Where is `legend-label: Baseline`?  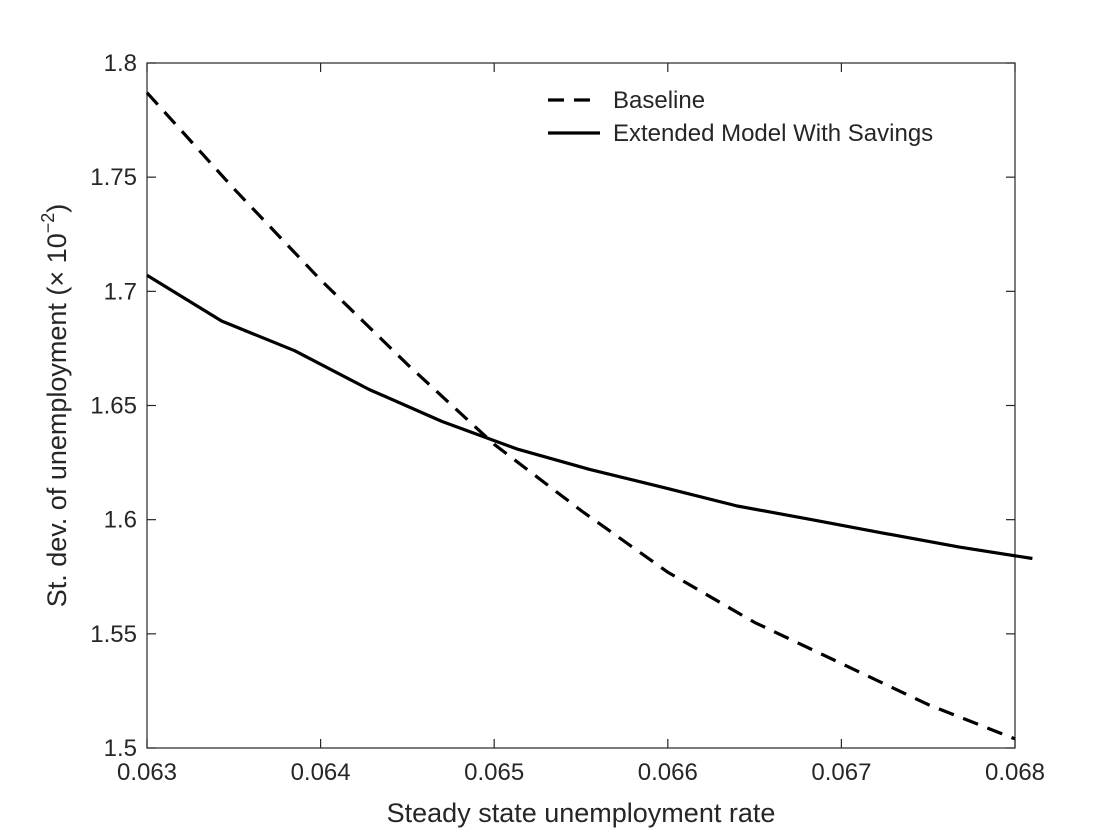 legend-label: Baseline is located at coordinates (659, 100).